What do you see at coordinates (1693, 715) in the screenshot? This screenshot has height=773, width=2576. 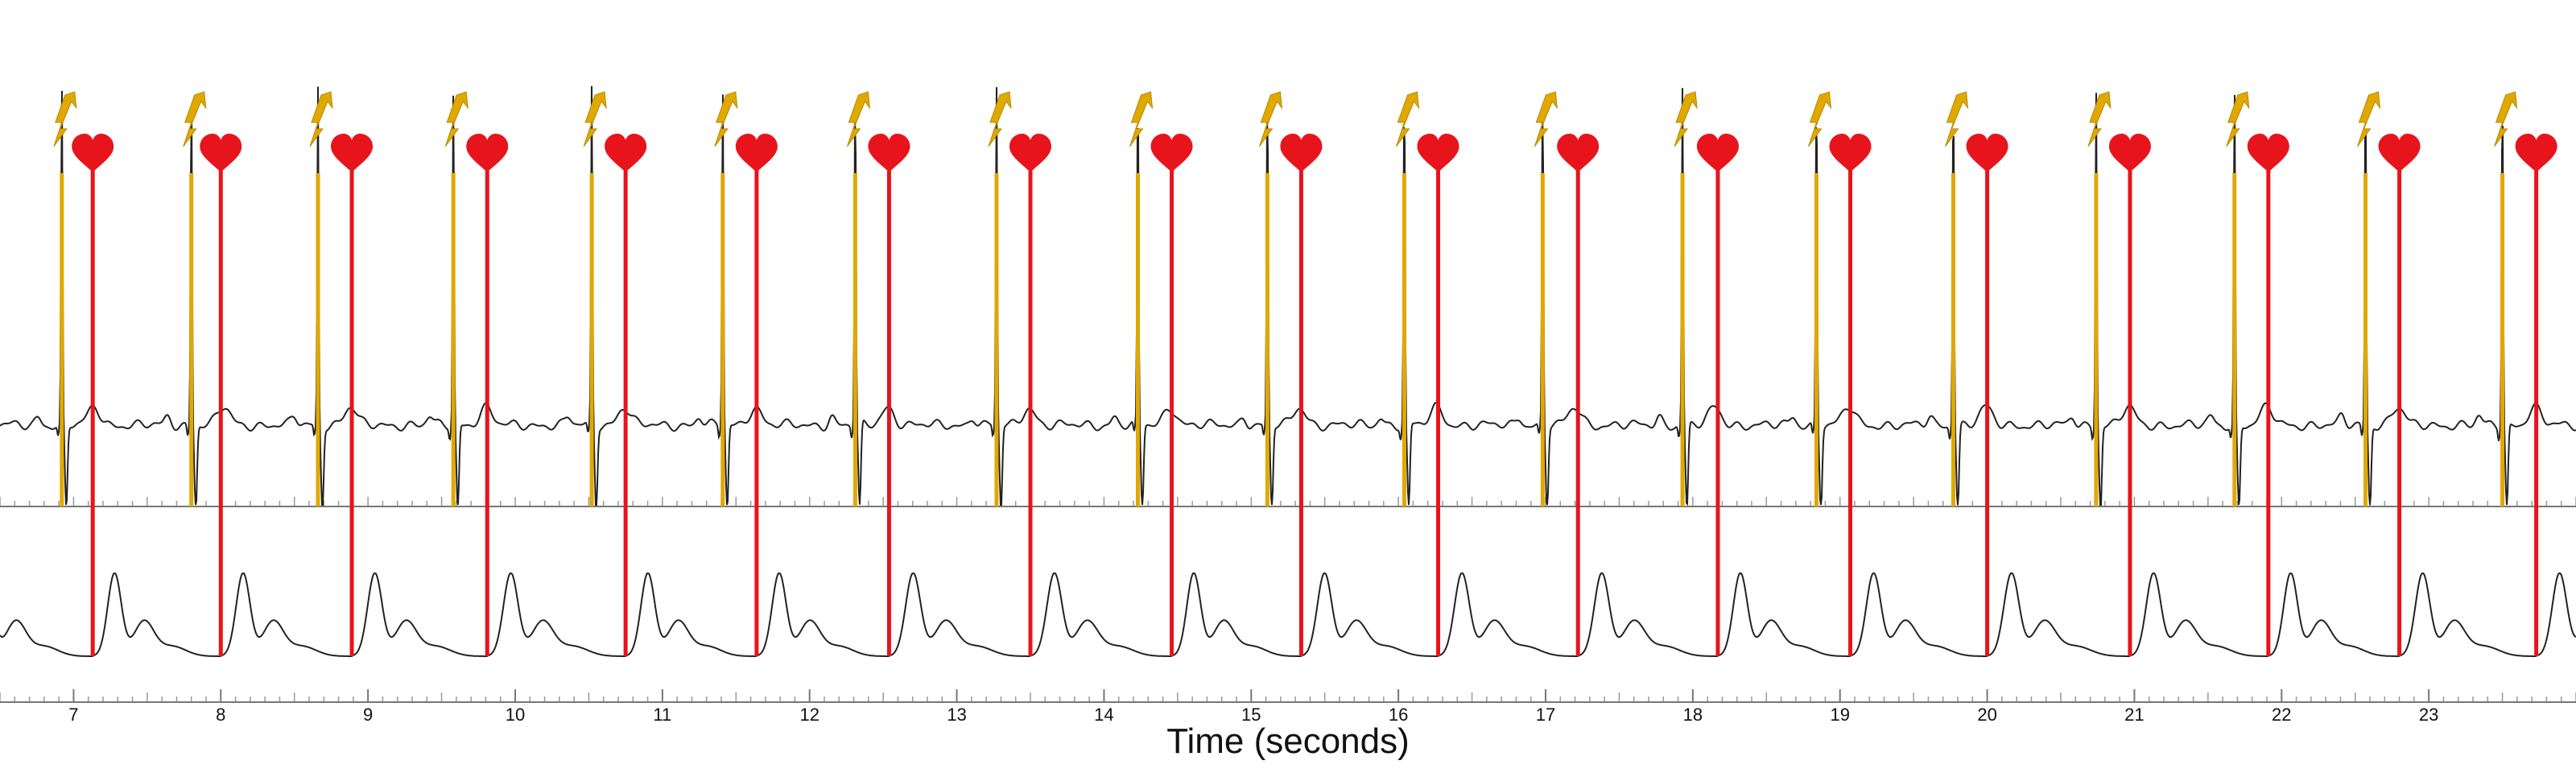 I see `x-tick-label: 18` at bounding box center [1693, 715].